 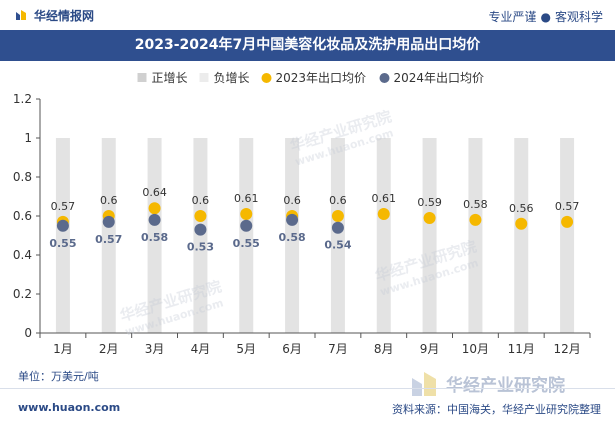 I want to click on footer-logo-text: 华经产业研究院, so click(x=505, y=385).